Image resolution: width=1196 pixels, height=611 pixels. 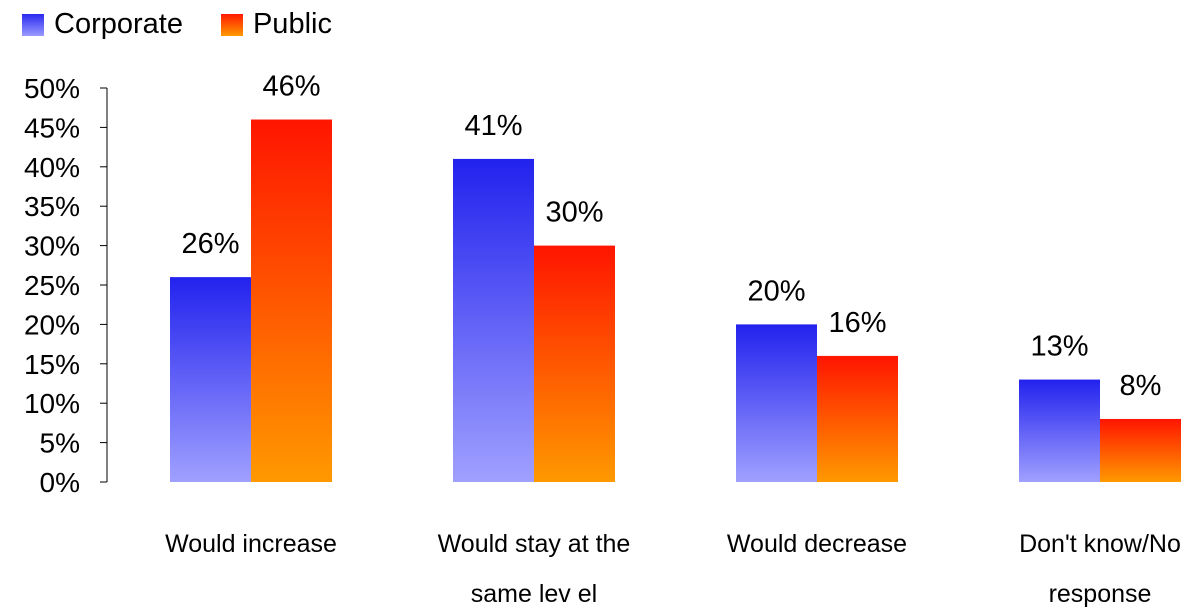 I want to click on data-label: 20%, so click(x=776, y=291).